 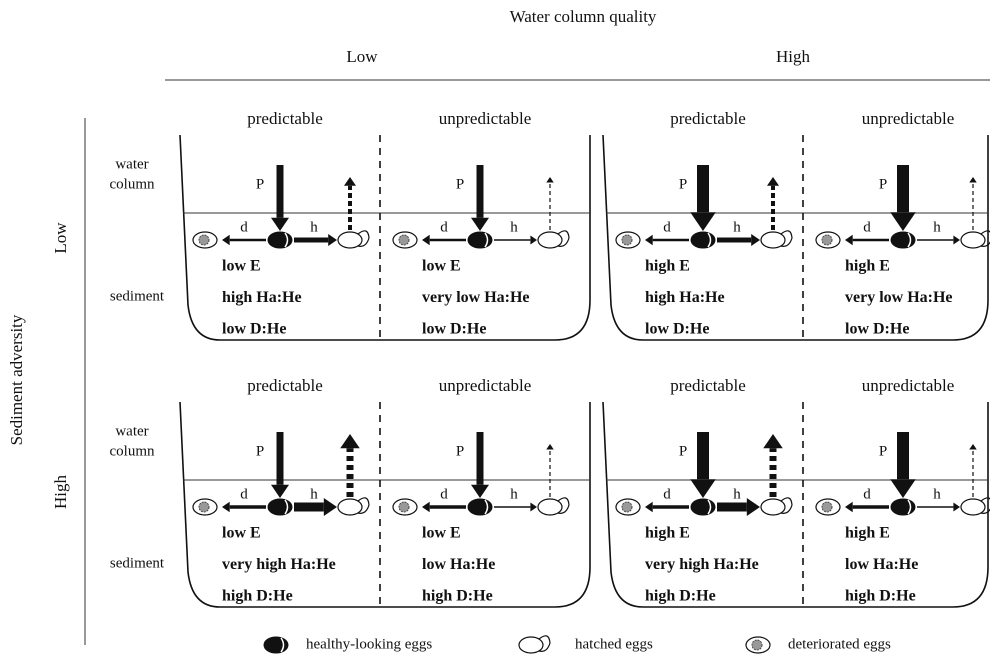 I want to click on legend-label: deteriorated eggs, so click(x=839, y=644).